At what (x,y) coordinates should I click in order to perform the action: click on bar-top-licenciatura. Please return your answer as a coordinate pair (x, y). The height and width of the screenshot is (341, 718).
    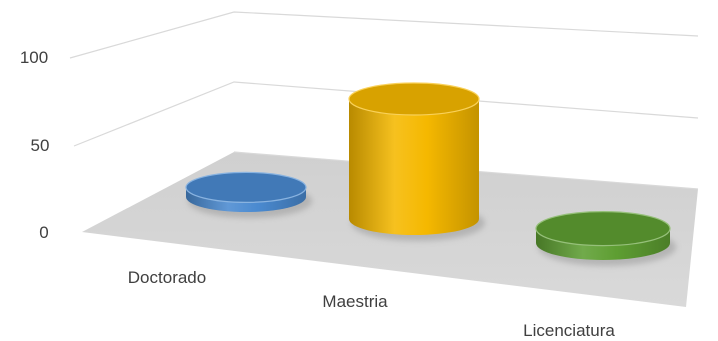
    Looking at the image, I should click on (603, 229).